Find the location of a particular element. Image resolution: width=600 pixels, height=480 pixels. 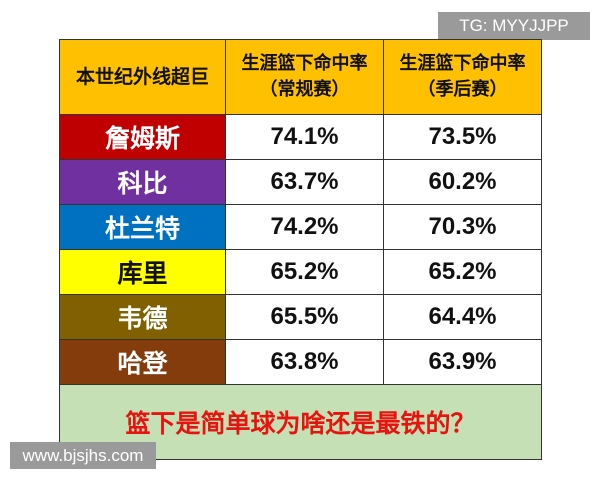

table-row: 哈登 63.8% 63.9% is located at coordinates (300, 362).